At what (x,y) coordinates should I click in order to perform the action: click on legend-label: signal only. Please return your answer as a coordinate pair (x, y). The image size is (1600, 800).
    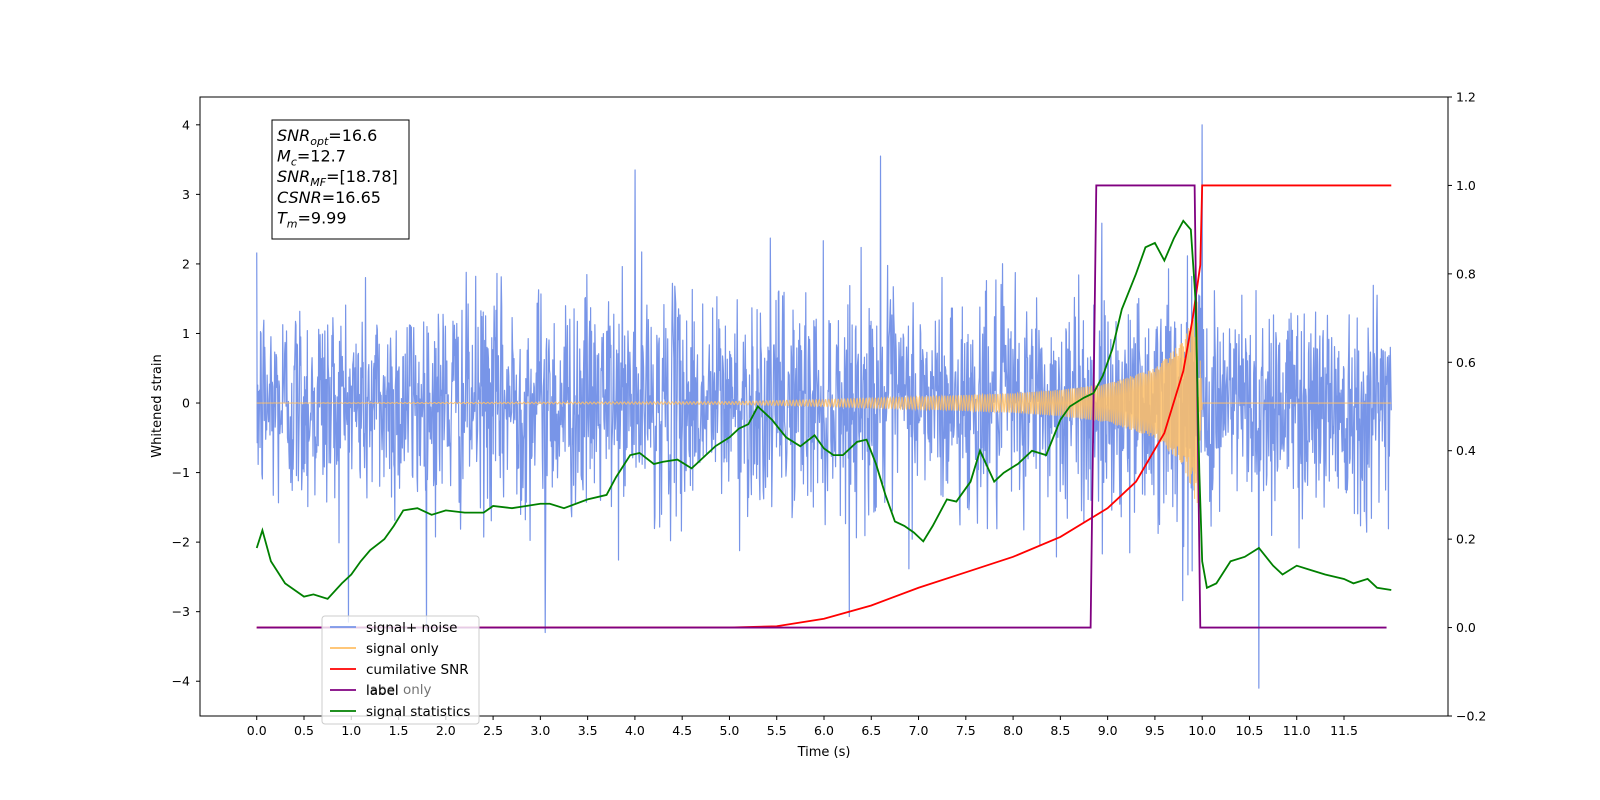
    Looking at the image, I should click on (402, 649).